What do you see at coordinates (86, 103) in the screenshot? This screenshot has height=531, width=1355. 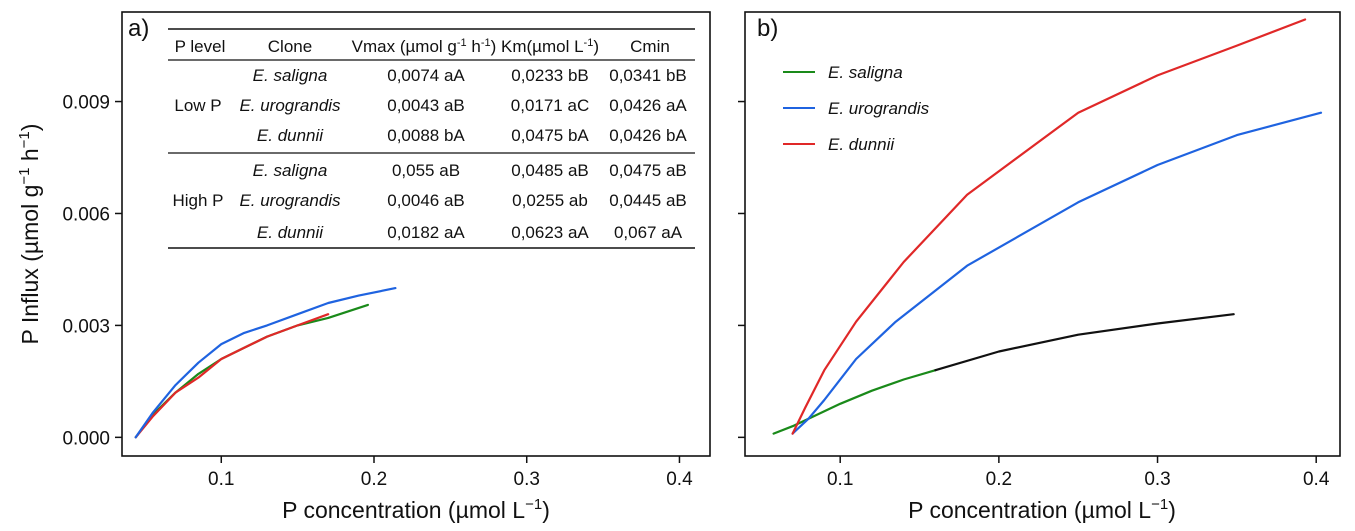 I see `panel-a-y-tick-label: 0.009` at bounding box center [86, 103].